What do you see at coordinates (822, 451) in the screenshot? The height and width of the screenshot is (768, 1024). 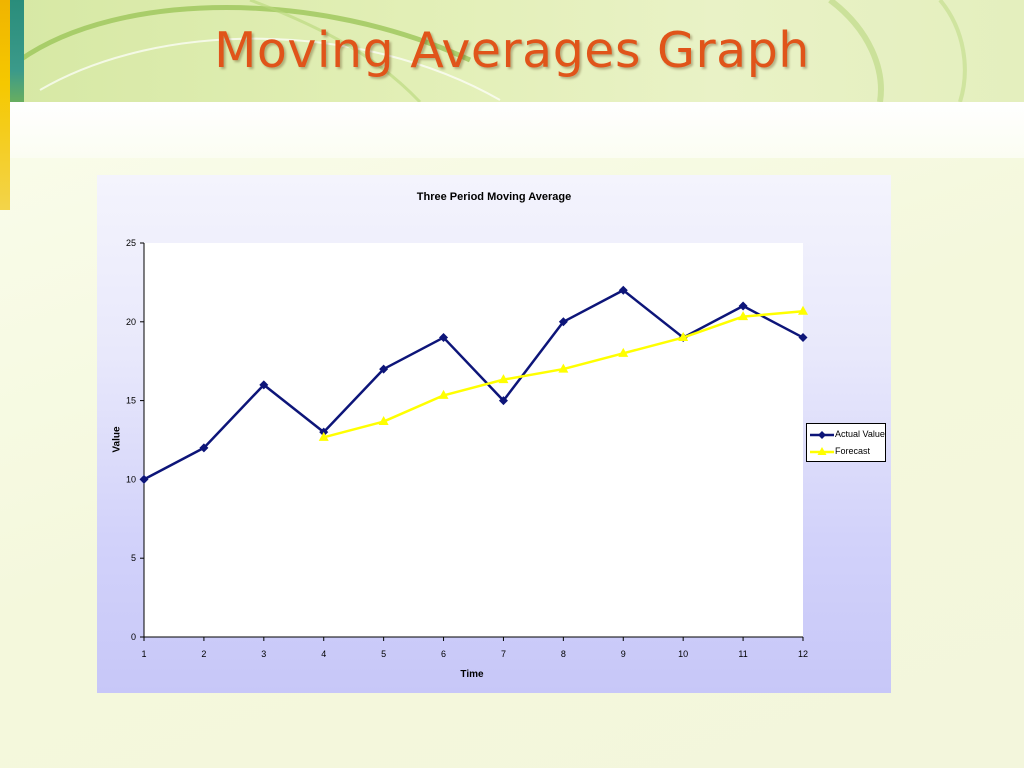 I see `legend-swatch-forecast` at bounding box center [822, 451].